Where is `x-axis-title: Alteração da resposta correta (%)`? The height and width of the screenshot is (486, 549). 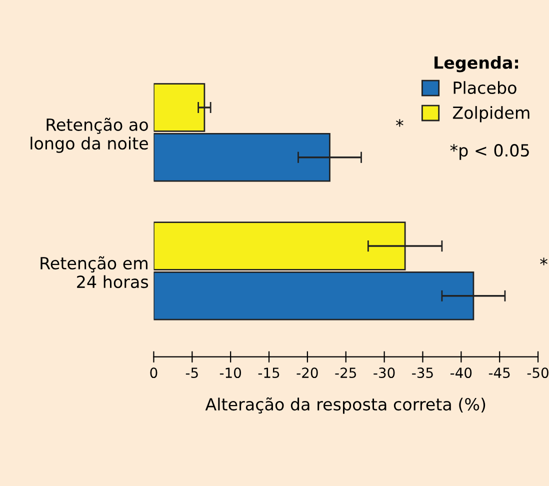 x-axis-title: Alteração da resposta correta (%) is located at coordinates (345, 405).